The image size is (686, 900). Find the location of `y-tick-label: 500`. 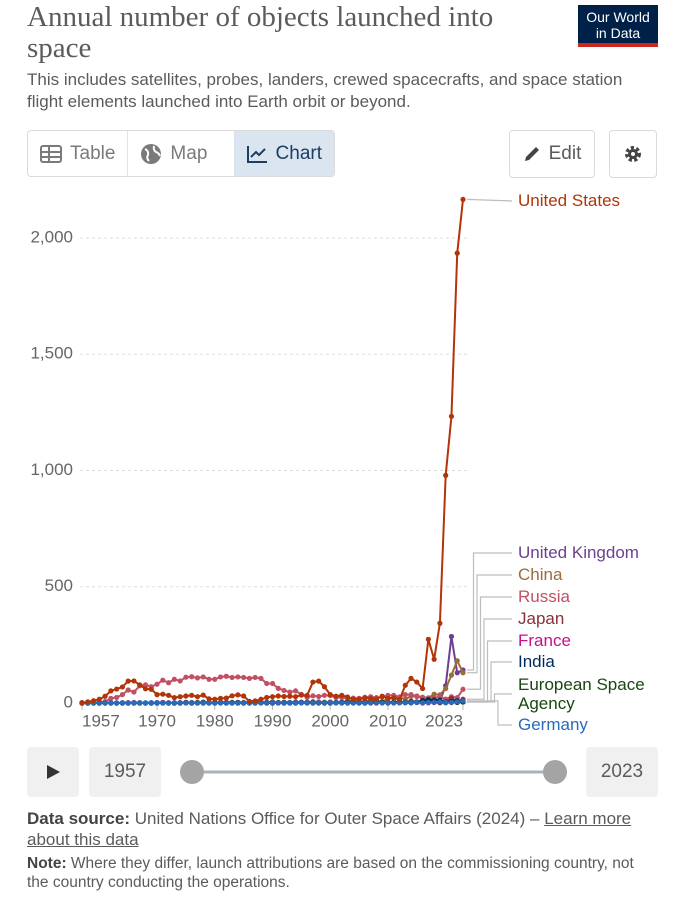

y-tick-label: 500 is located at coordinates (59, 585).